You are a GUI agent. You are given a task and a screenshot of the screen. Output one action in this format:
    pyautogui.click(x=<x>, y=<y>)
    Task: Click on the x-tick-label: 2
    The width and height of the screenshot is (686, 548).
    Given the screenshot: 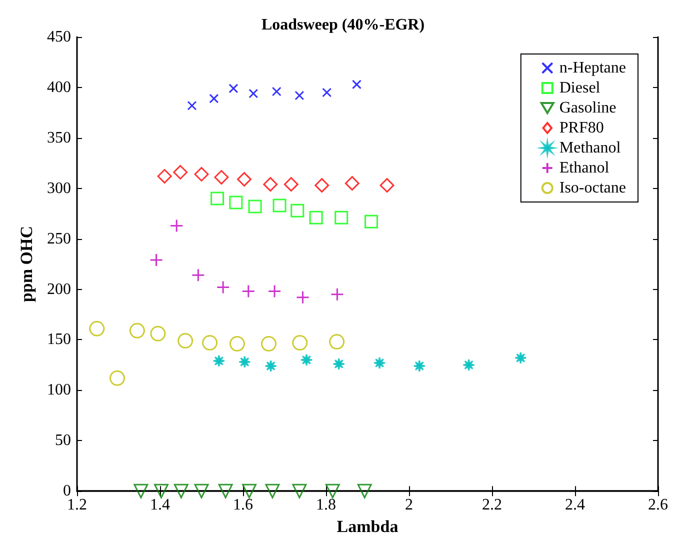 What is the action you would take?
    pyautogui.click(x=409, y=505)
    